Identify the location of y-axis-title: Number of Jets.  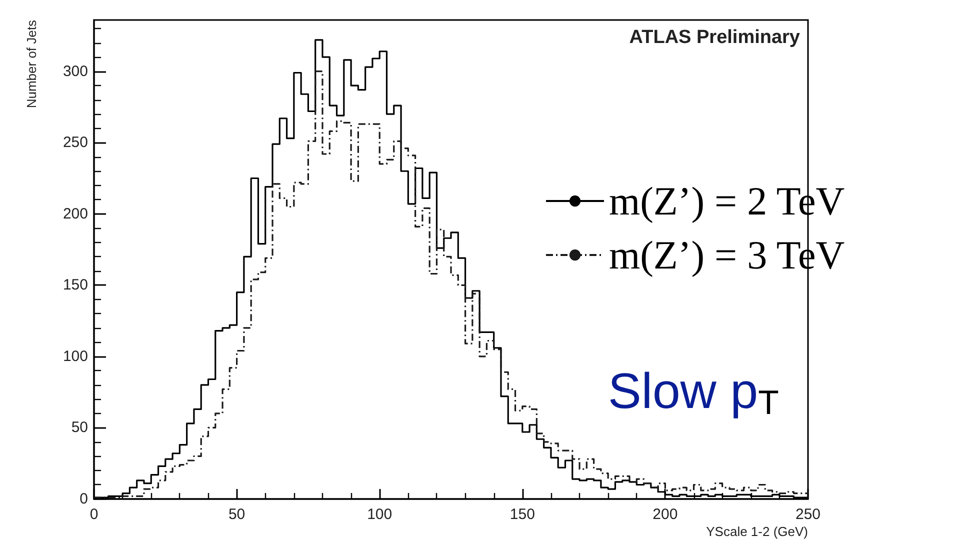
(31, 64).